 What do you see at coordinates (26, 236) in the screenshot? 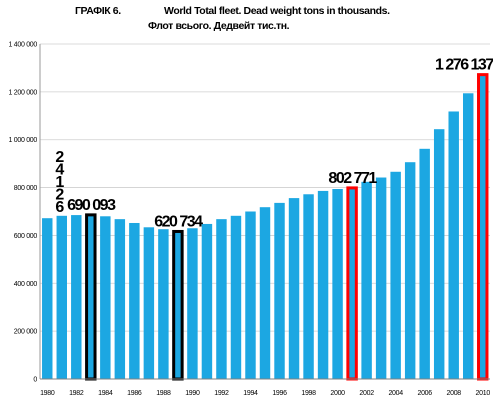
I see `y-tick-label: 600 000` at bounding box center [26, 236].